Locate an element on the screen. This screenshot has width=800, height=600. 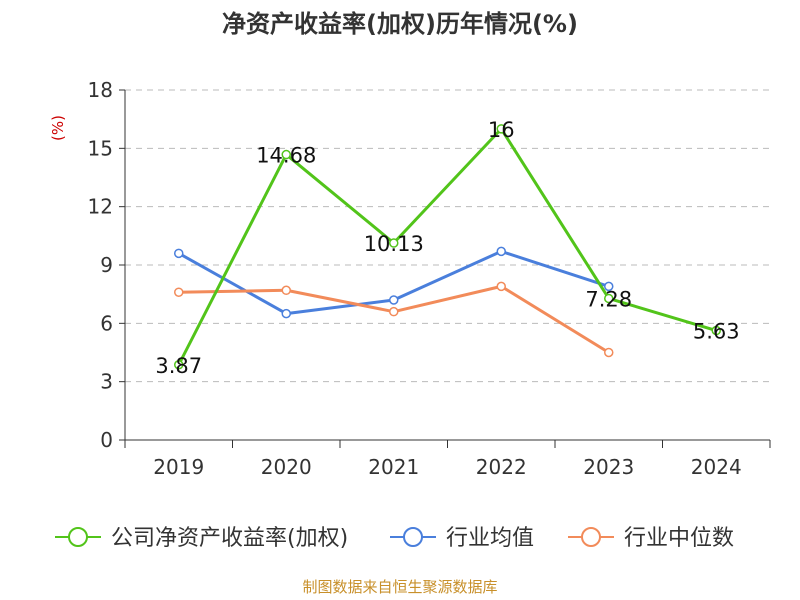
y-axis-label: (%) is located at coordinates (58, 128).